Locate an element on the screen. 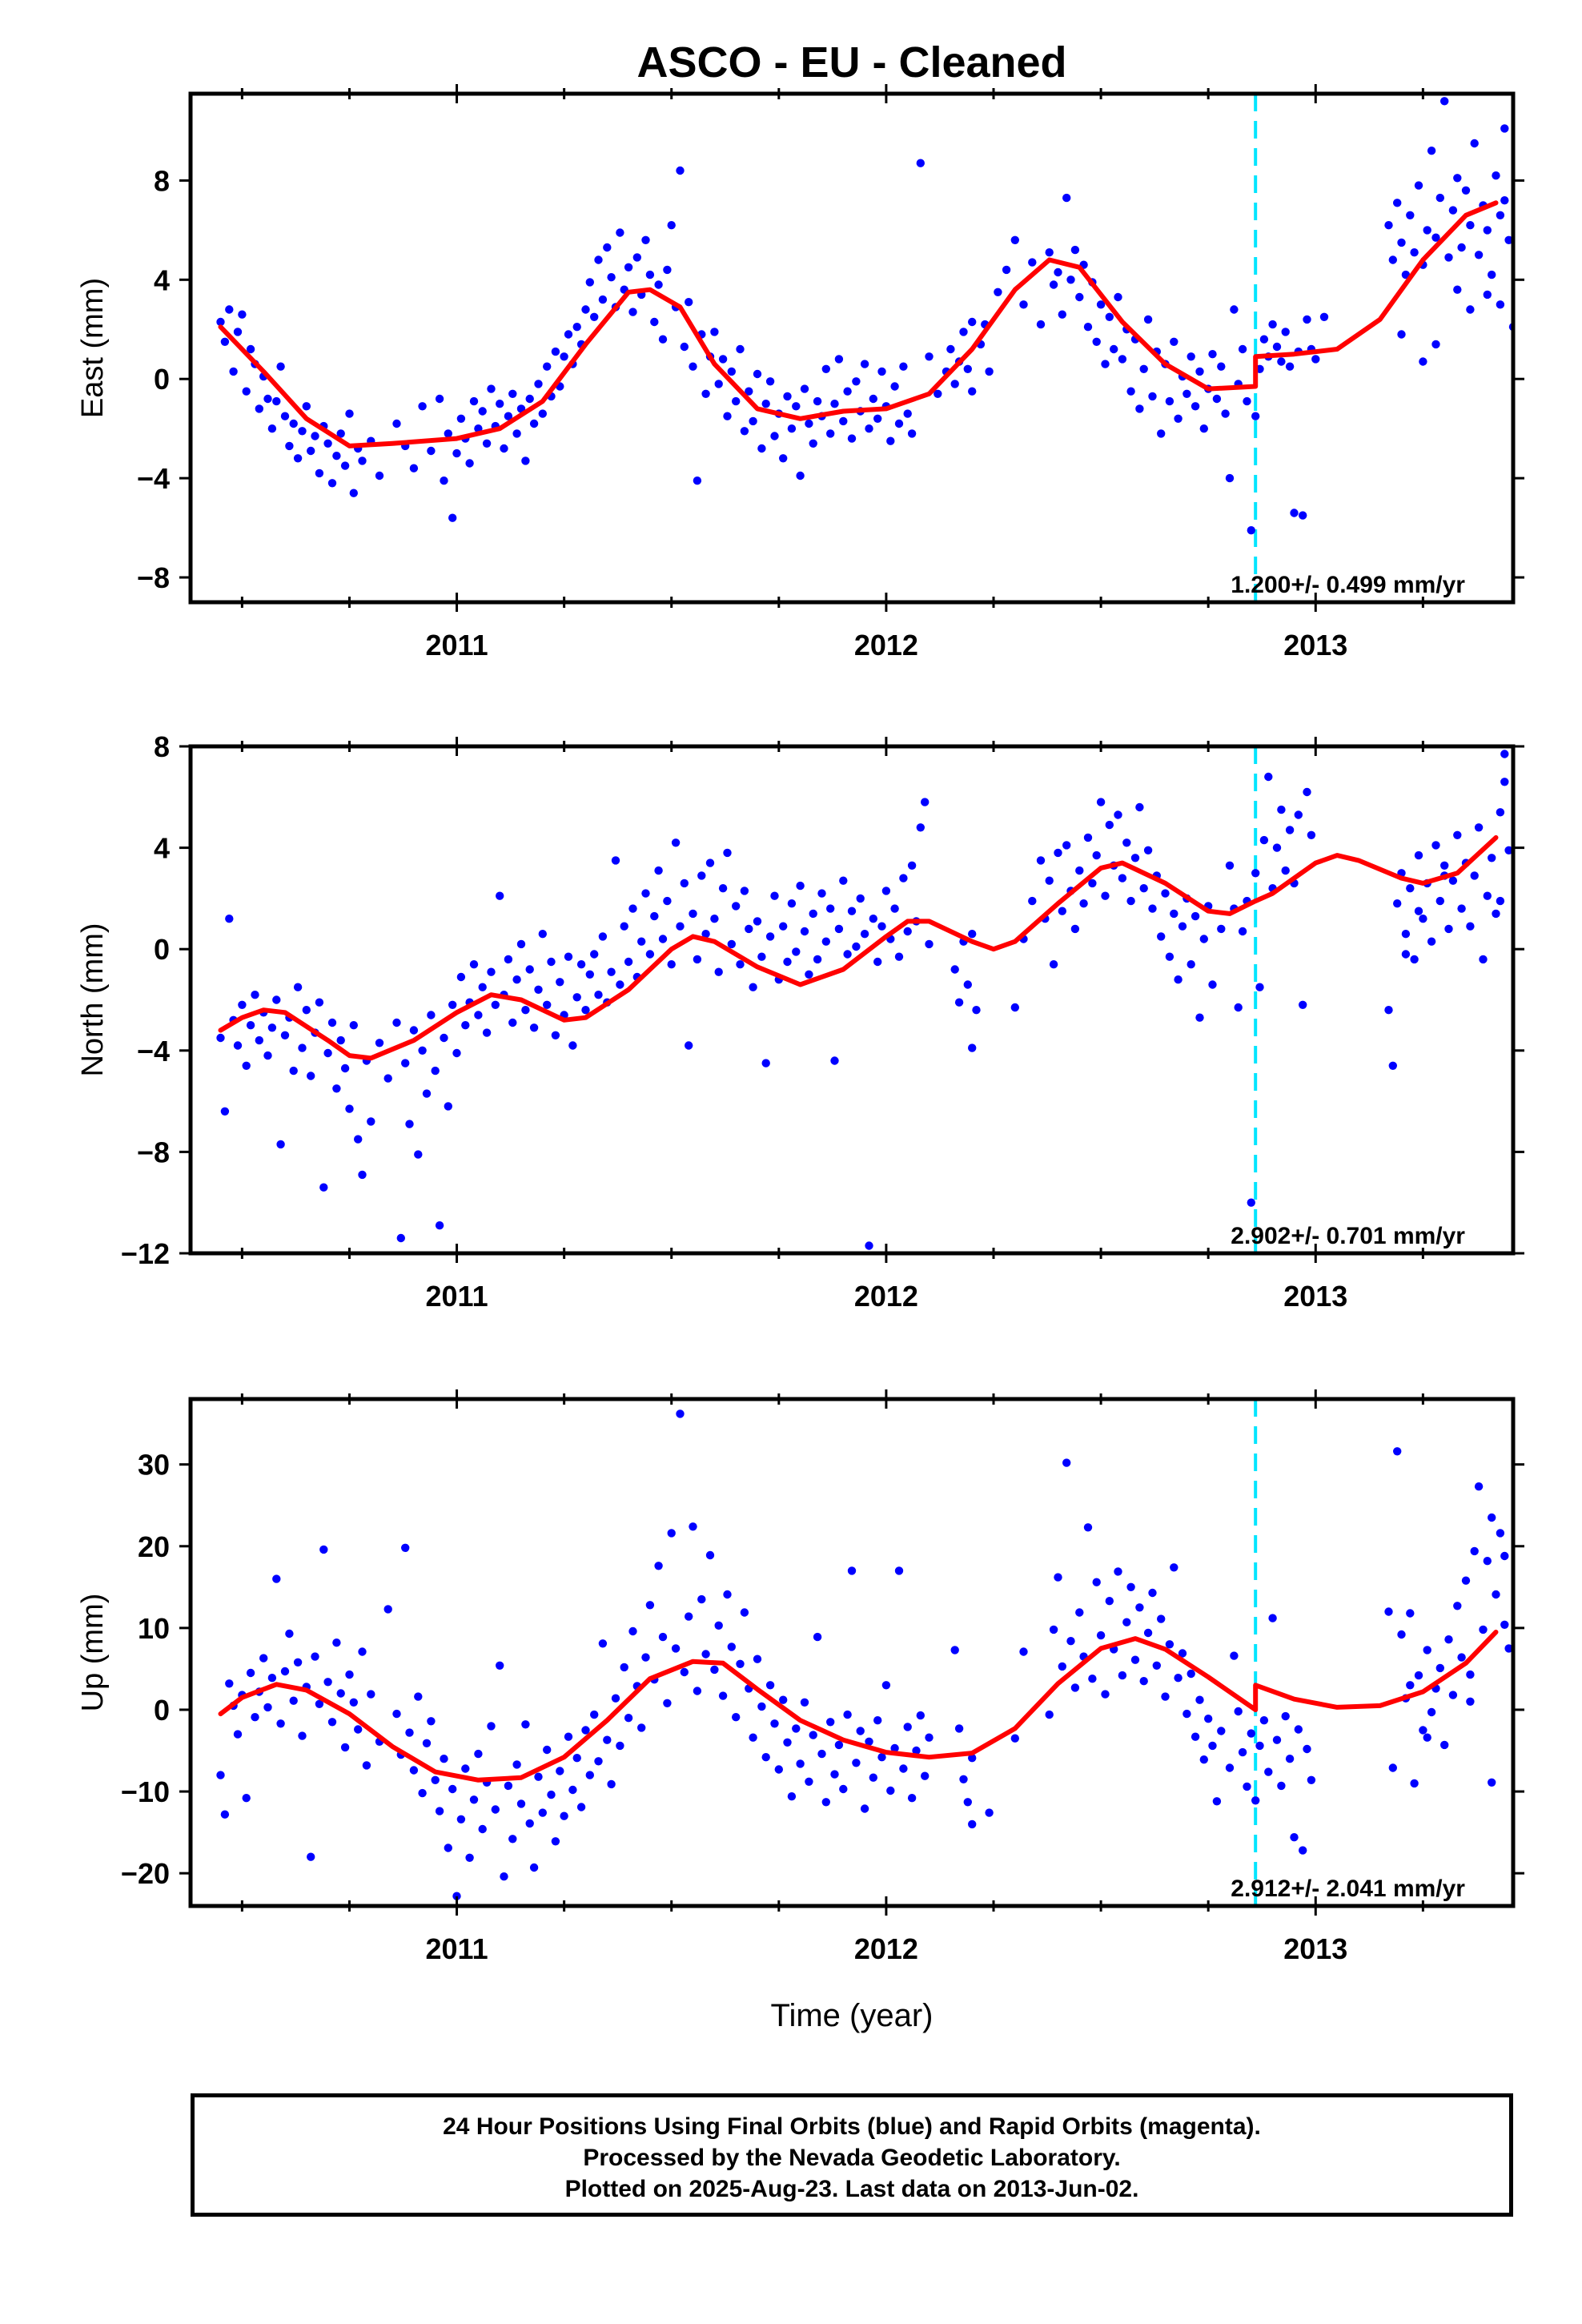 The width and height of the screenshot is (1582, 2324). y-axis-label: Up (mm) is located at coordinates (93, 1653).